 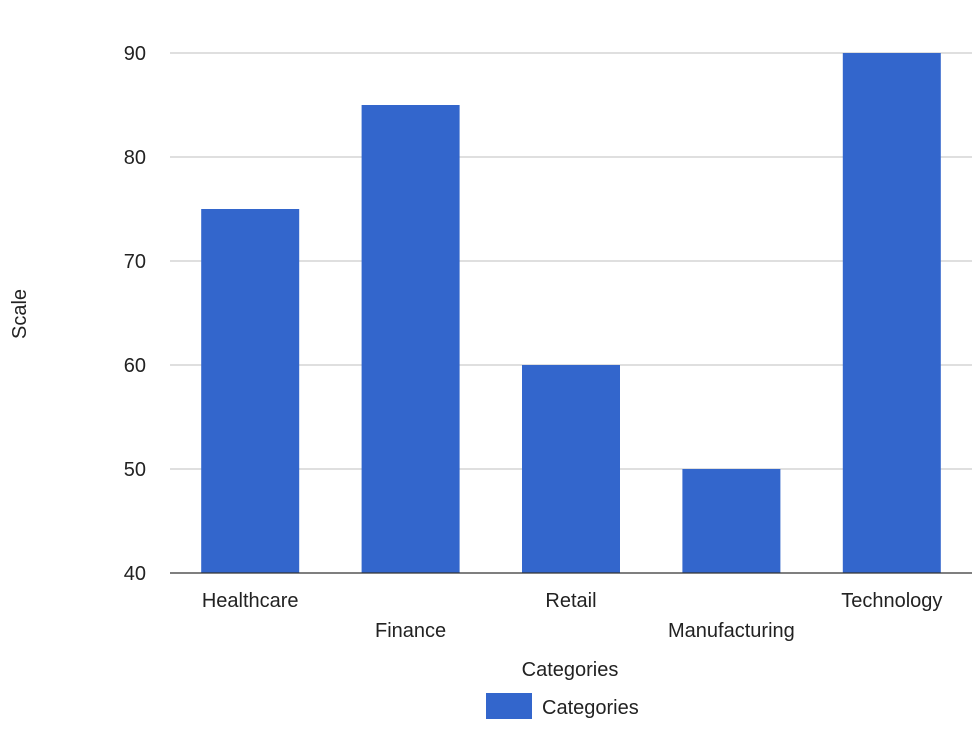 I want to click on legend: Categories, so click(x=562, y=706).